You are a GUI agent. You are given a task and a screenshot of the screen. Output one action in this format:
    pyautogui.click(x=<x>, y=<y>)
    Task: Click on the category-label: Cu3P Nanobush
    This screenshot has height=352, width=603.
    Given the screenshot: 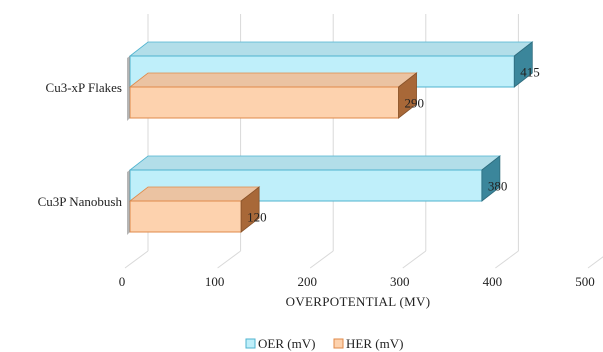 What is the action you would take?
    pyautogui.click(x=80, y=201)
    